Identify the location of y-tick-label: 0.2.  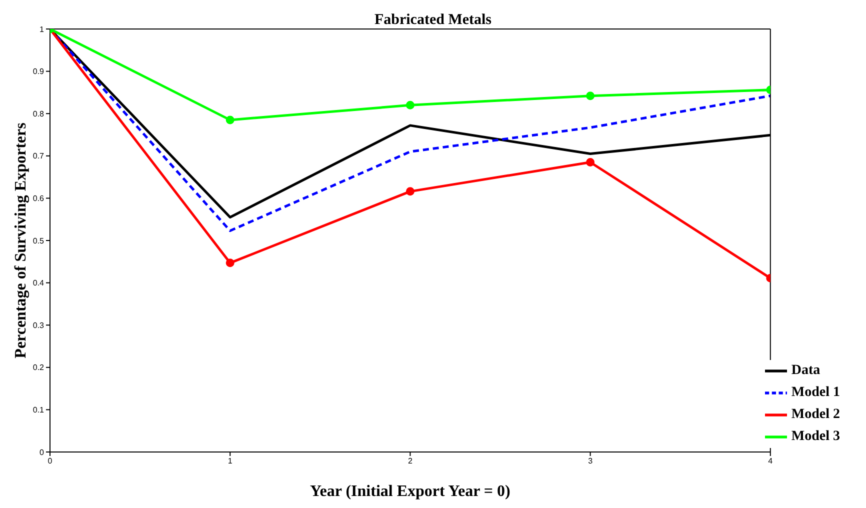
(38, 367).